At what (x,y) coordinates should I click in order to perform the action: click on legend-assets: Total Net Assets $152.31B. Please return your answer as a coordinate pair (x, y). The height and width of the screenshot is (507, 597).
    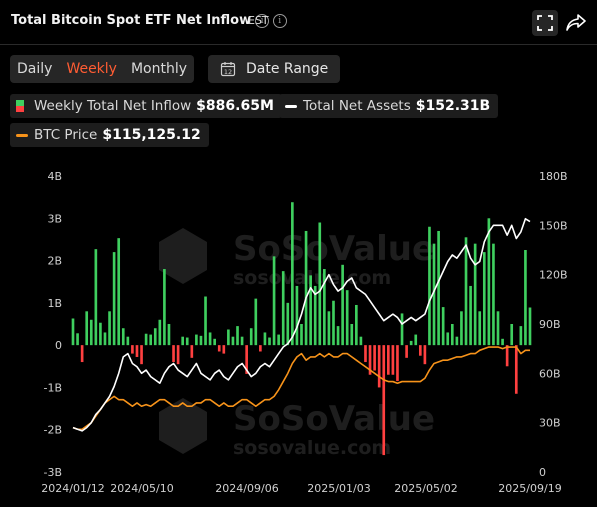
    Looking at the image, I should click on (389, 106).